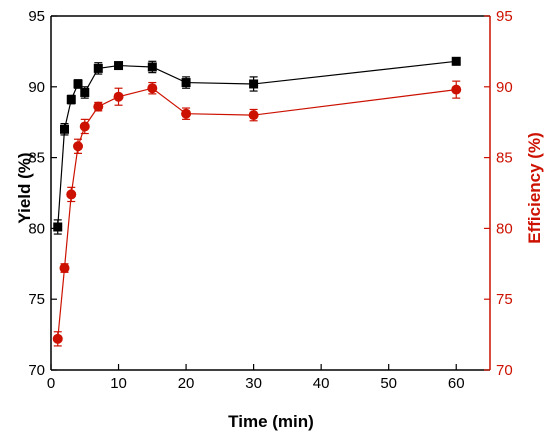 The height and width of the screenshot is (437, 550). Describe the element at coordinates (36, 16) in the screenshot. I see `left-y-tick-label: 95` at that location.